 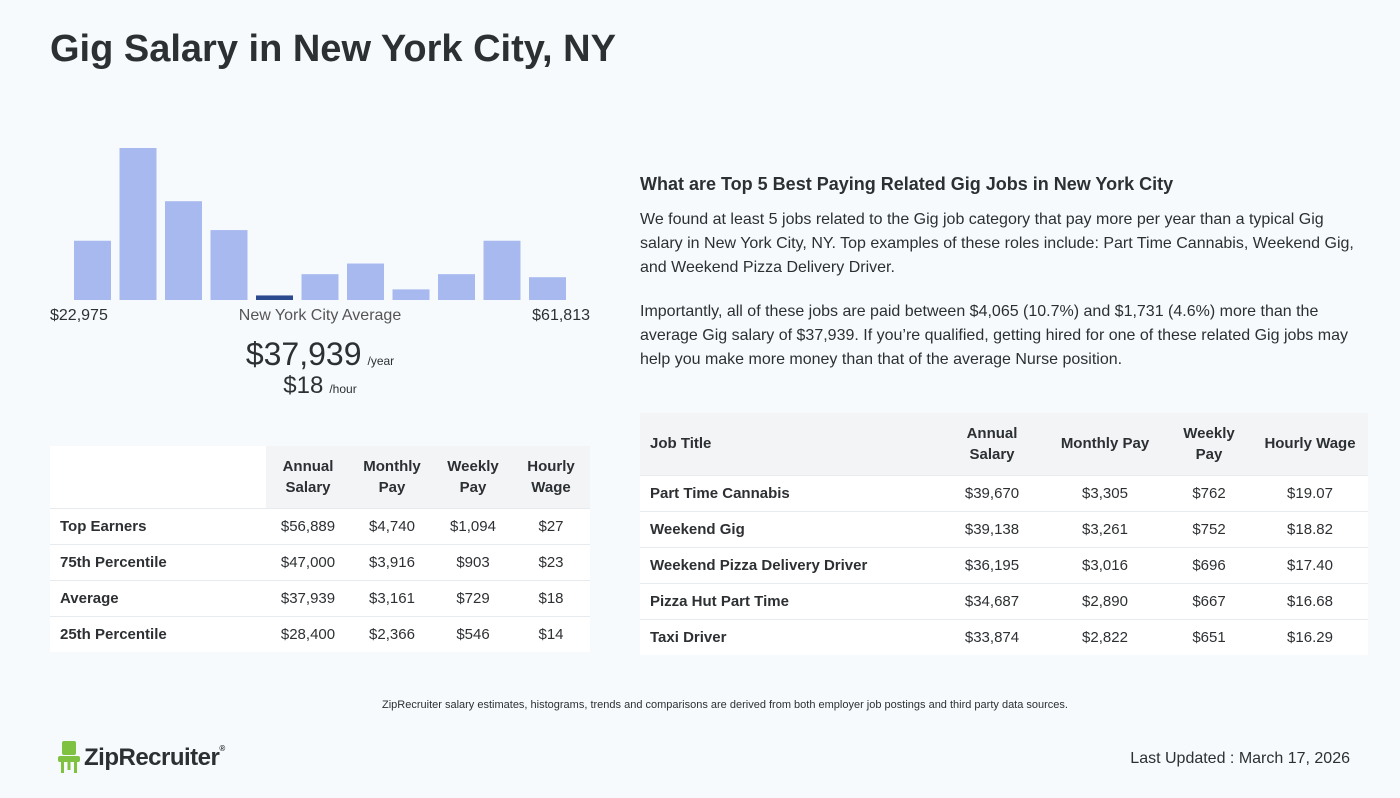 I want to click on last-updated: Last Updated : March 17, 2026, so click(x=1240, y=758).